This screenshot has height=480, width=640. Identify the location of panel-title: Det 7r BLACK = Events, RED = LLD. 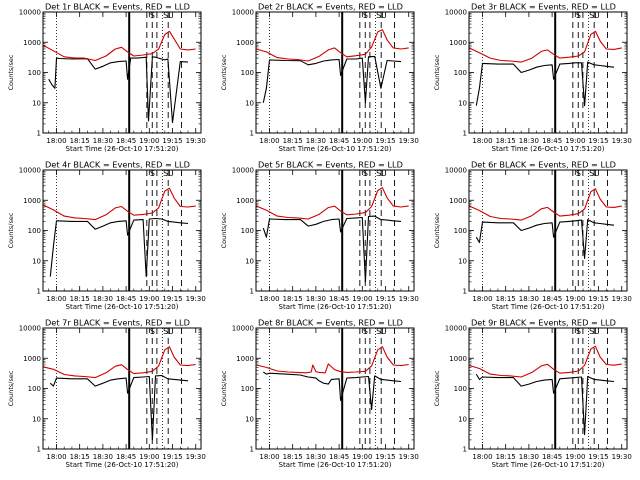
(117, 323).